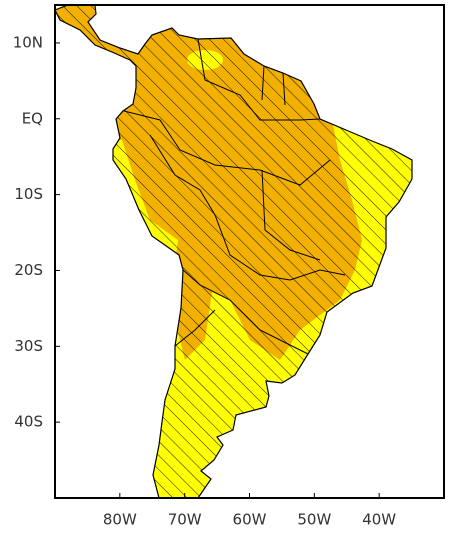 This screenshot has width=460, height=552. What do you see at coordinates (250, 520) in the screenshot?
I see `lon-tick-label: 60W` at bounding box center [250, 520].